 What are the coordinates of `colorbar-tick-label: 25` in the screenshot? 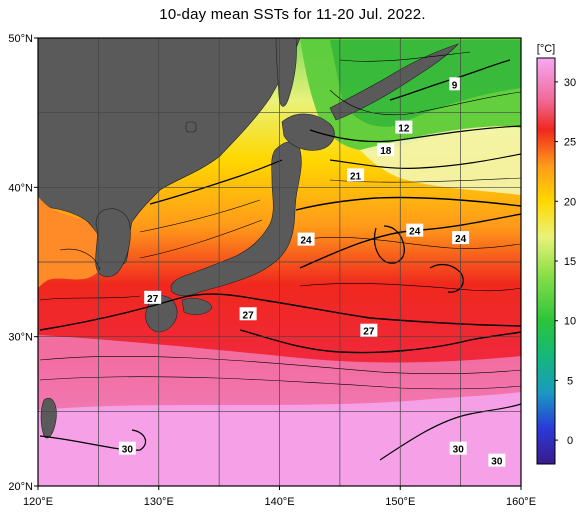 It's located at (570, 143).